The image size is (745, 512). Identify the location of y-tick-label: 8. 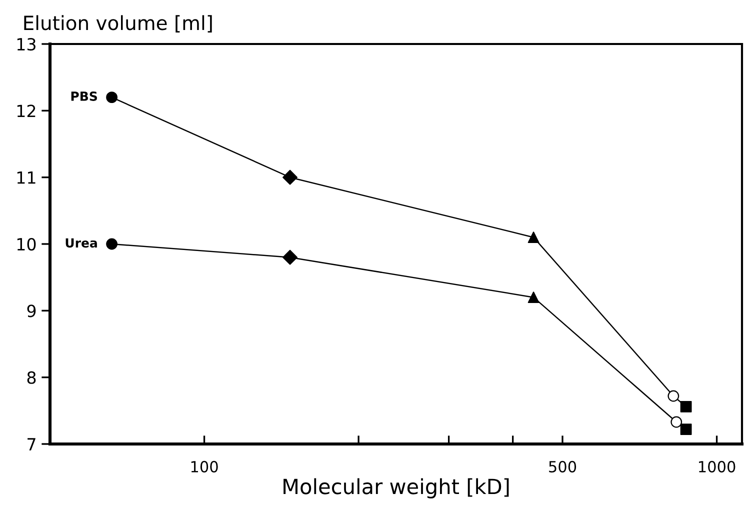
(31, 377).